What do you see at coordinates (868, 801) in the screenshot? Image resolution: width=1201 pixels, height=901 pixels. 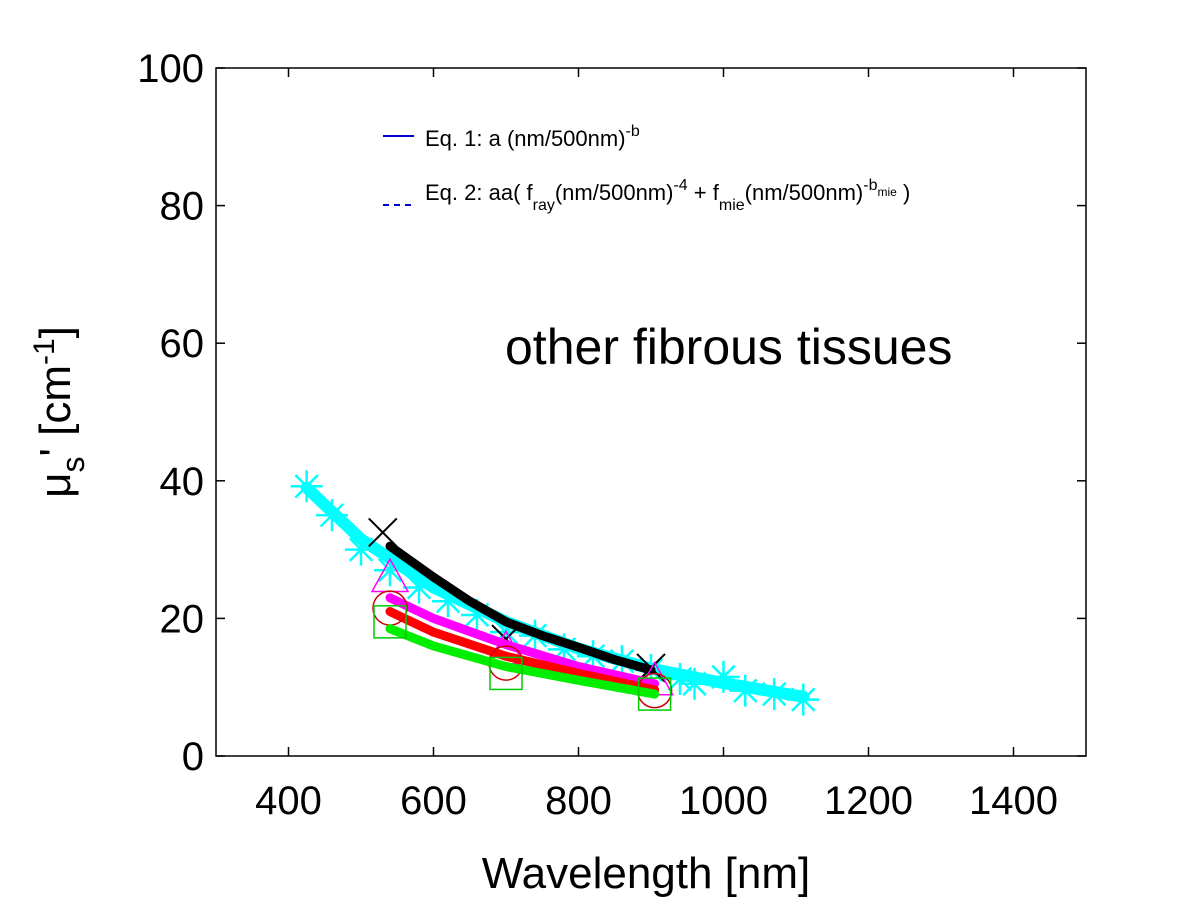 I see `x-tick-label: 1200` at bounding box center [868, 801].